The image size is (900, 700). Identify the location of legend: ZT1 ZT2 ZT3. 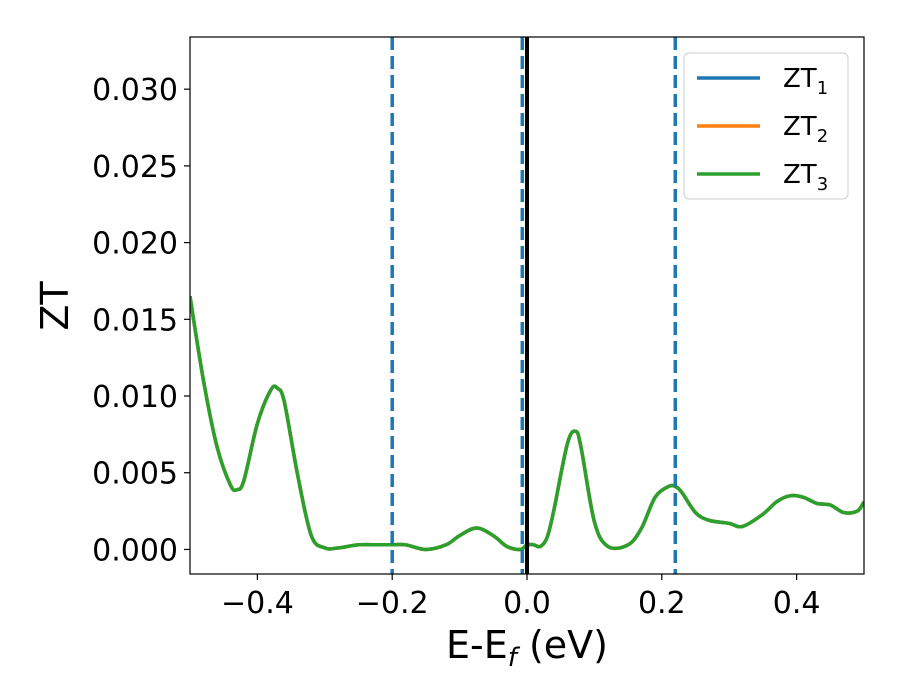
(766, 126).